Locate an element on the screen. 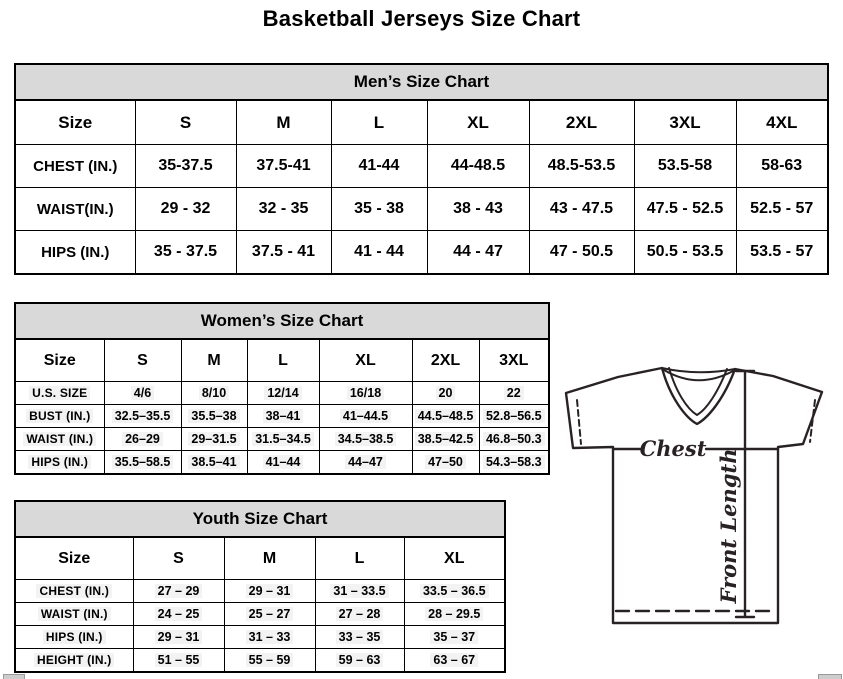  front-length-measure-line is located at coordinates (745, 494).